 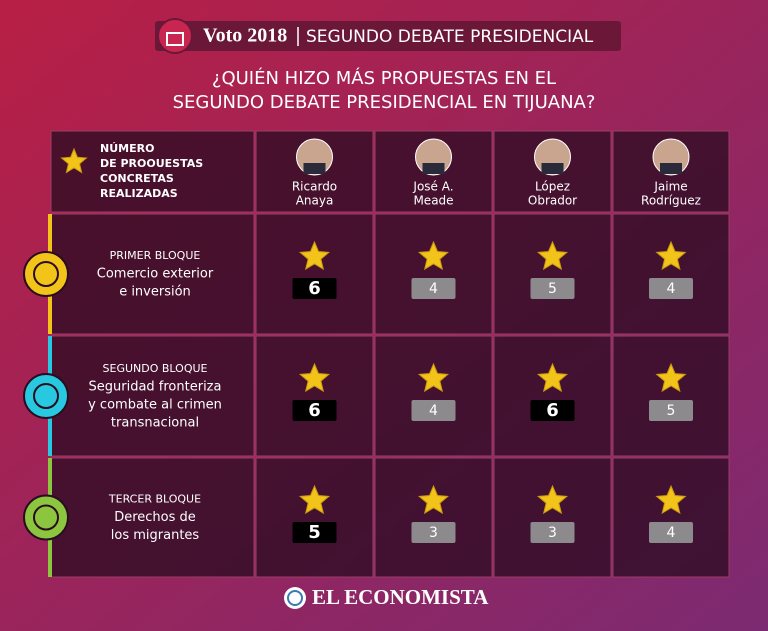 What do you see at coordinates (155, 405) in the screenshot?
I see `topic-text: y combate al crimen` at bounding box center [155, 405].